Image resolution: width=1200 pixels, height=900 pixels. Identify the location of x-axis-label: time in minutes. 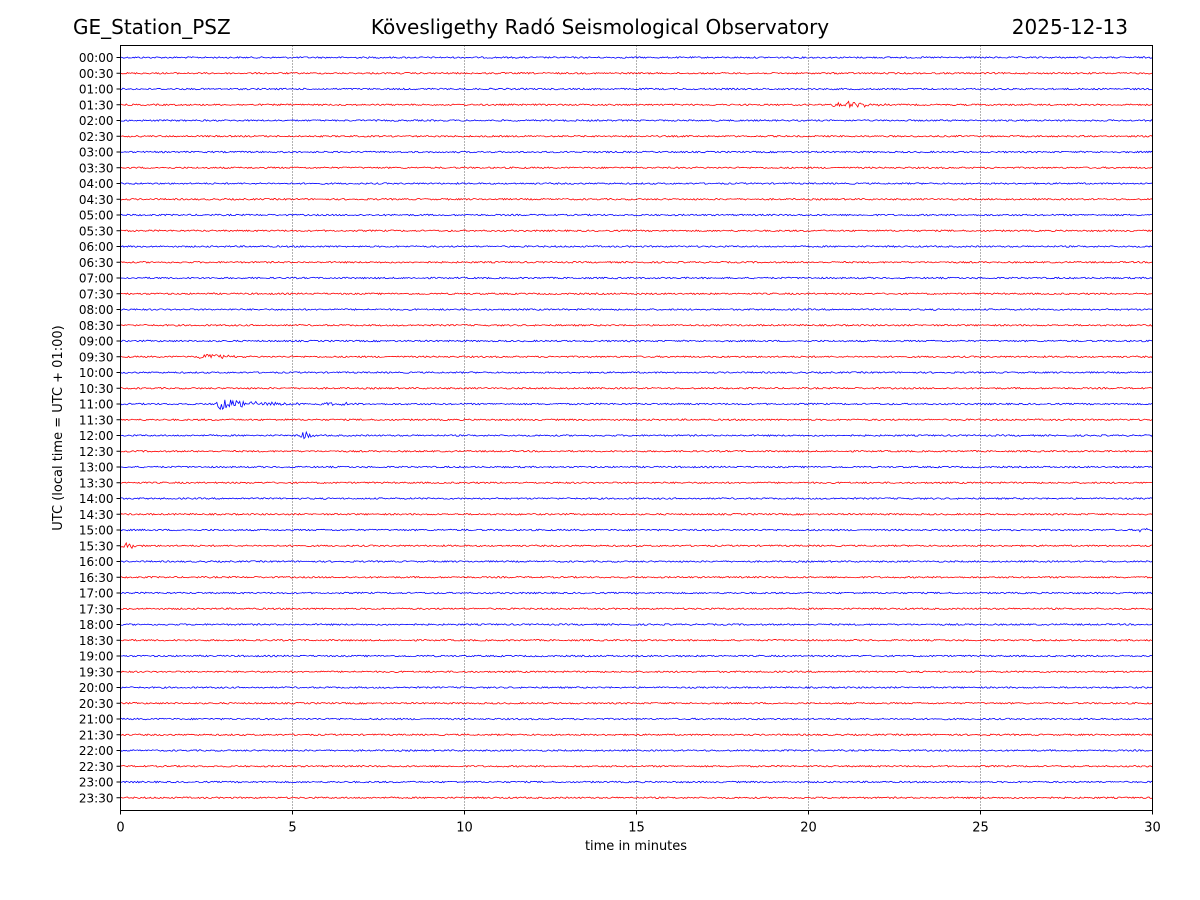
(636, 846).